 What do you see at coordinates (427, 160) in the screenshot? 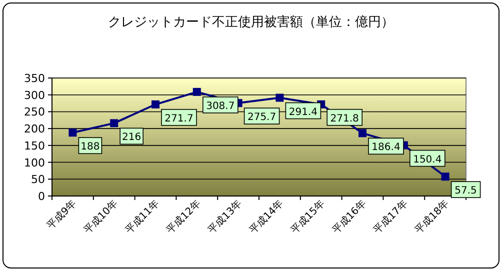
I see `data-label: 150.4` at bounding box center [427, 160].